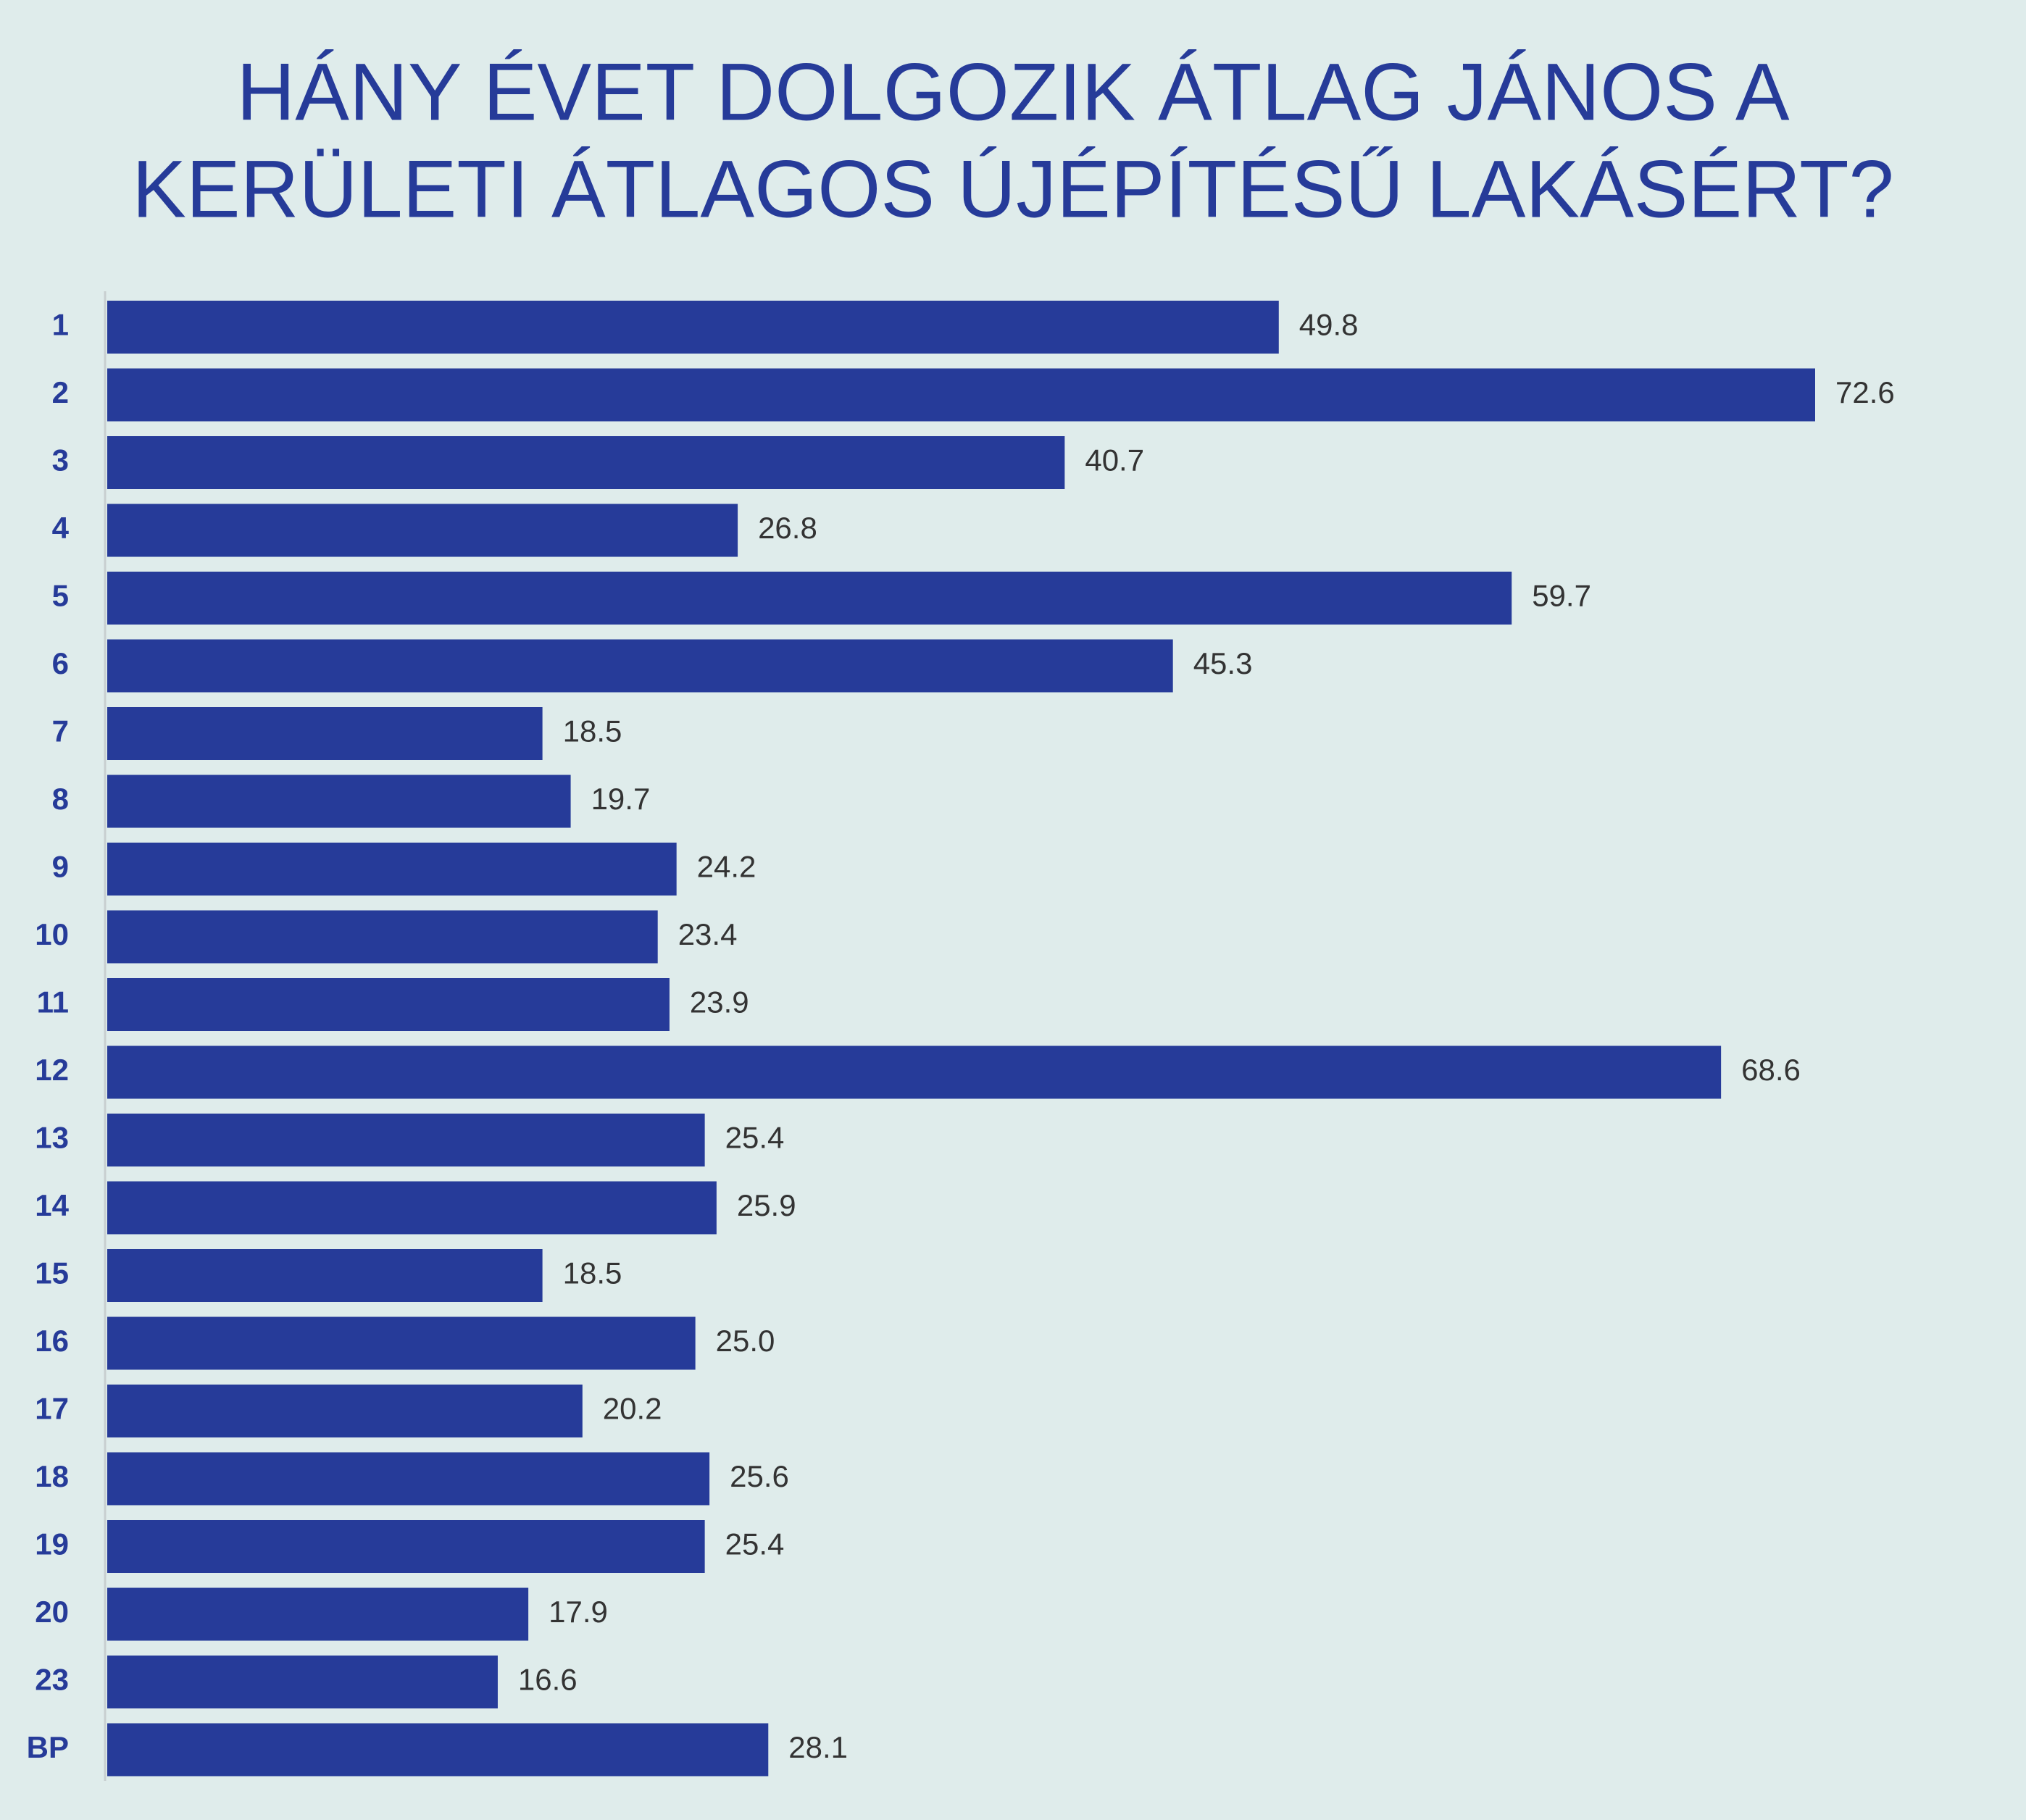 The height and width of the screenshot is (1820, 2026). What do you see at coordinates (632, 1409) in the screenshot?
I see `value-label: 20.2` at bounding box center [632, 1409].